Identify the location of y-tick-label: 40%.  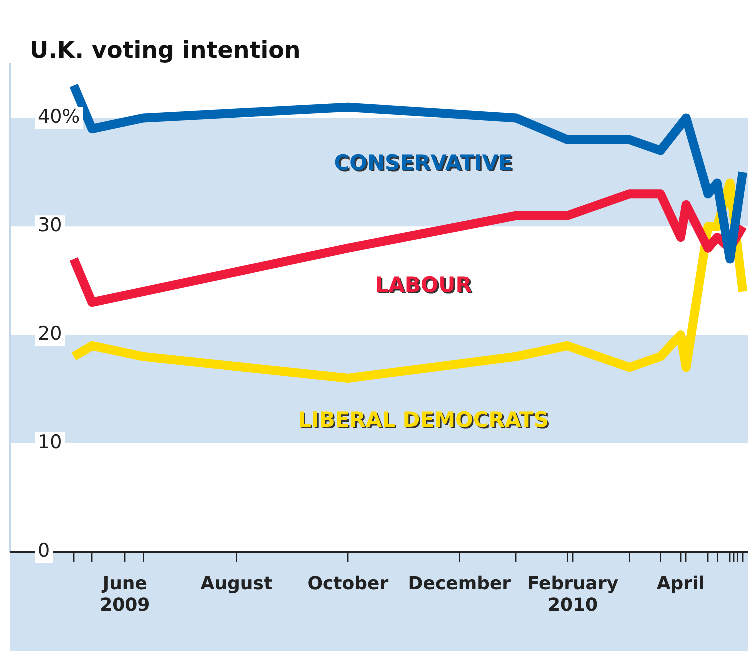
(59, 117).